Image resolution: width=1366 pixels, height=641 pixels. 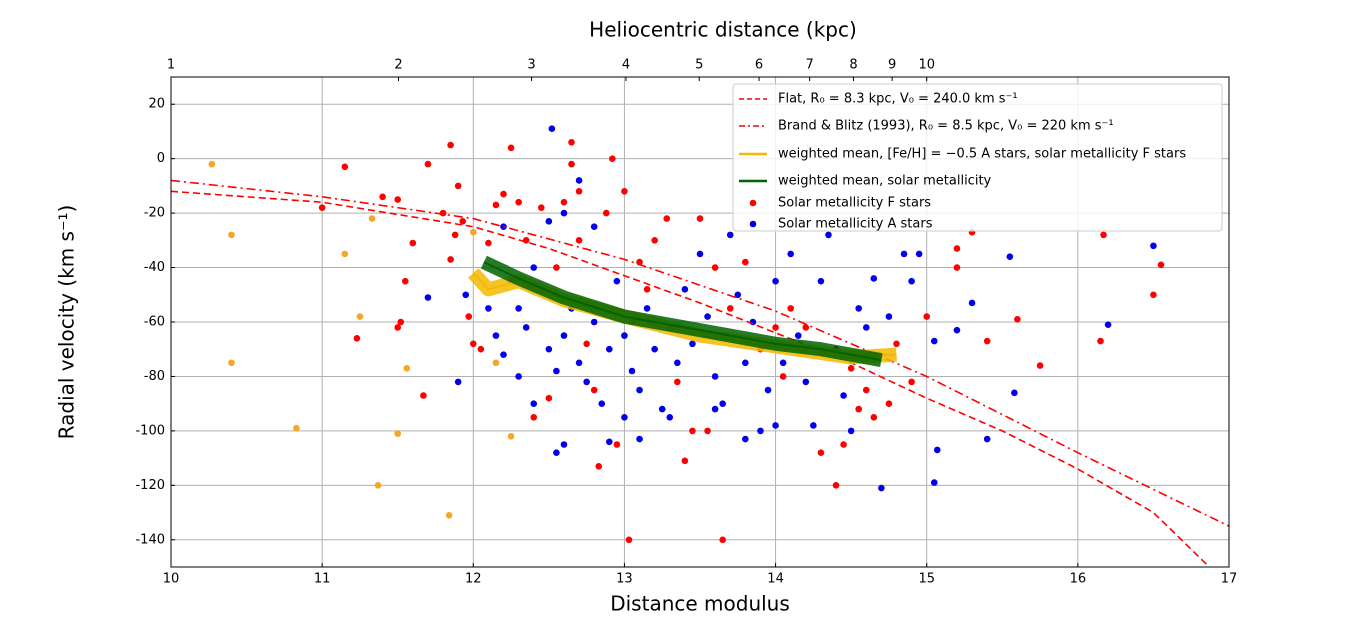 What do you see at coordinates (1078, 579) in the screenshot?
I see `x-tick-label: 16` at bounding box center [1078, 579].